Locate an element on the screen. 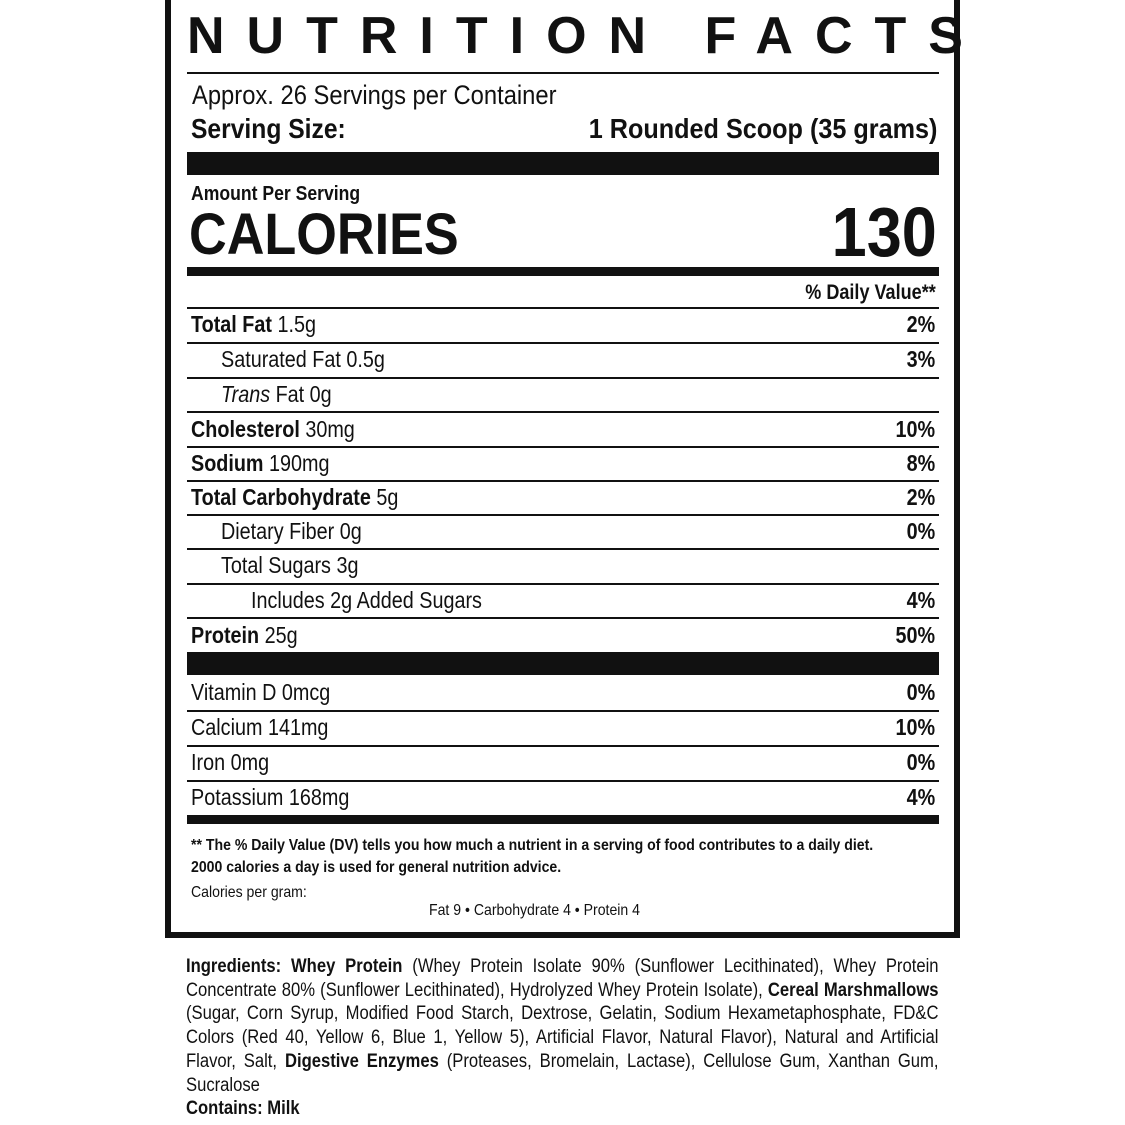 This screenshot has height=1125, width=1125. nutrient-row-total-fat: Total Fat 1.5g 2% is located at coordinates (563, 324).